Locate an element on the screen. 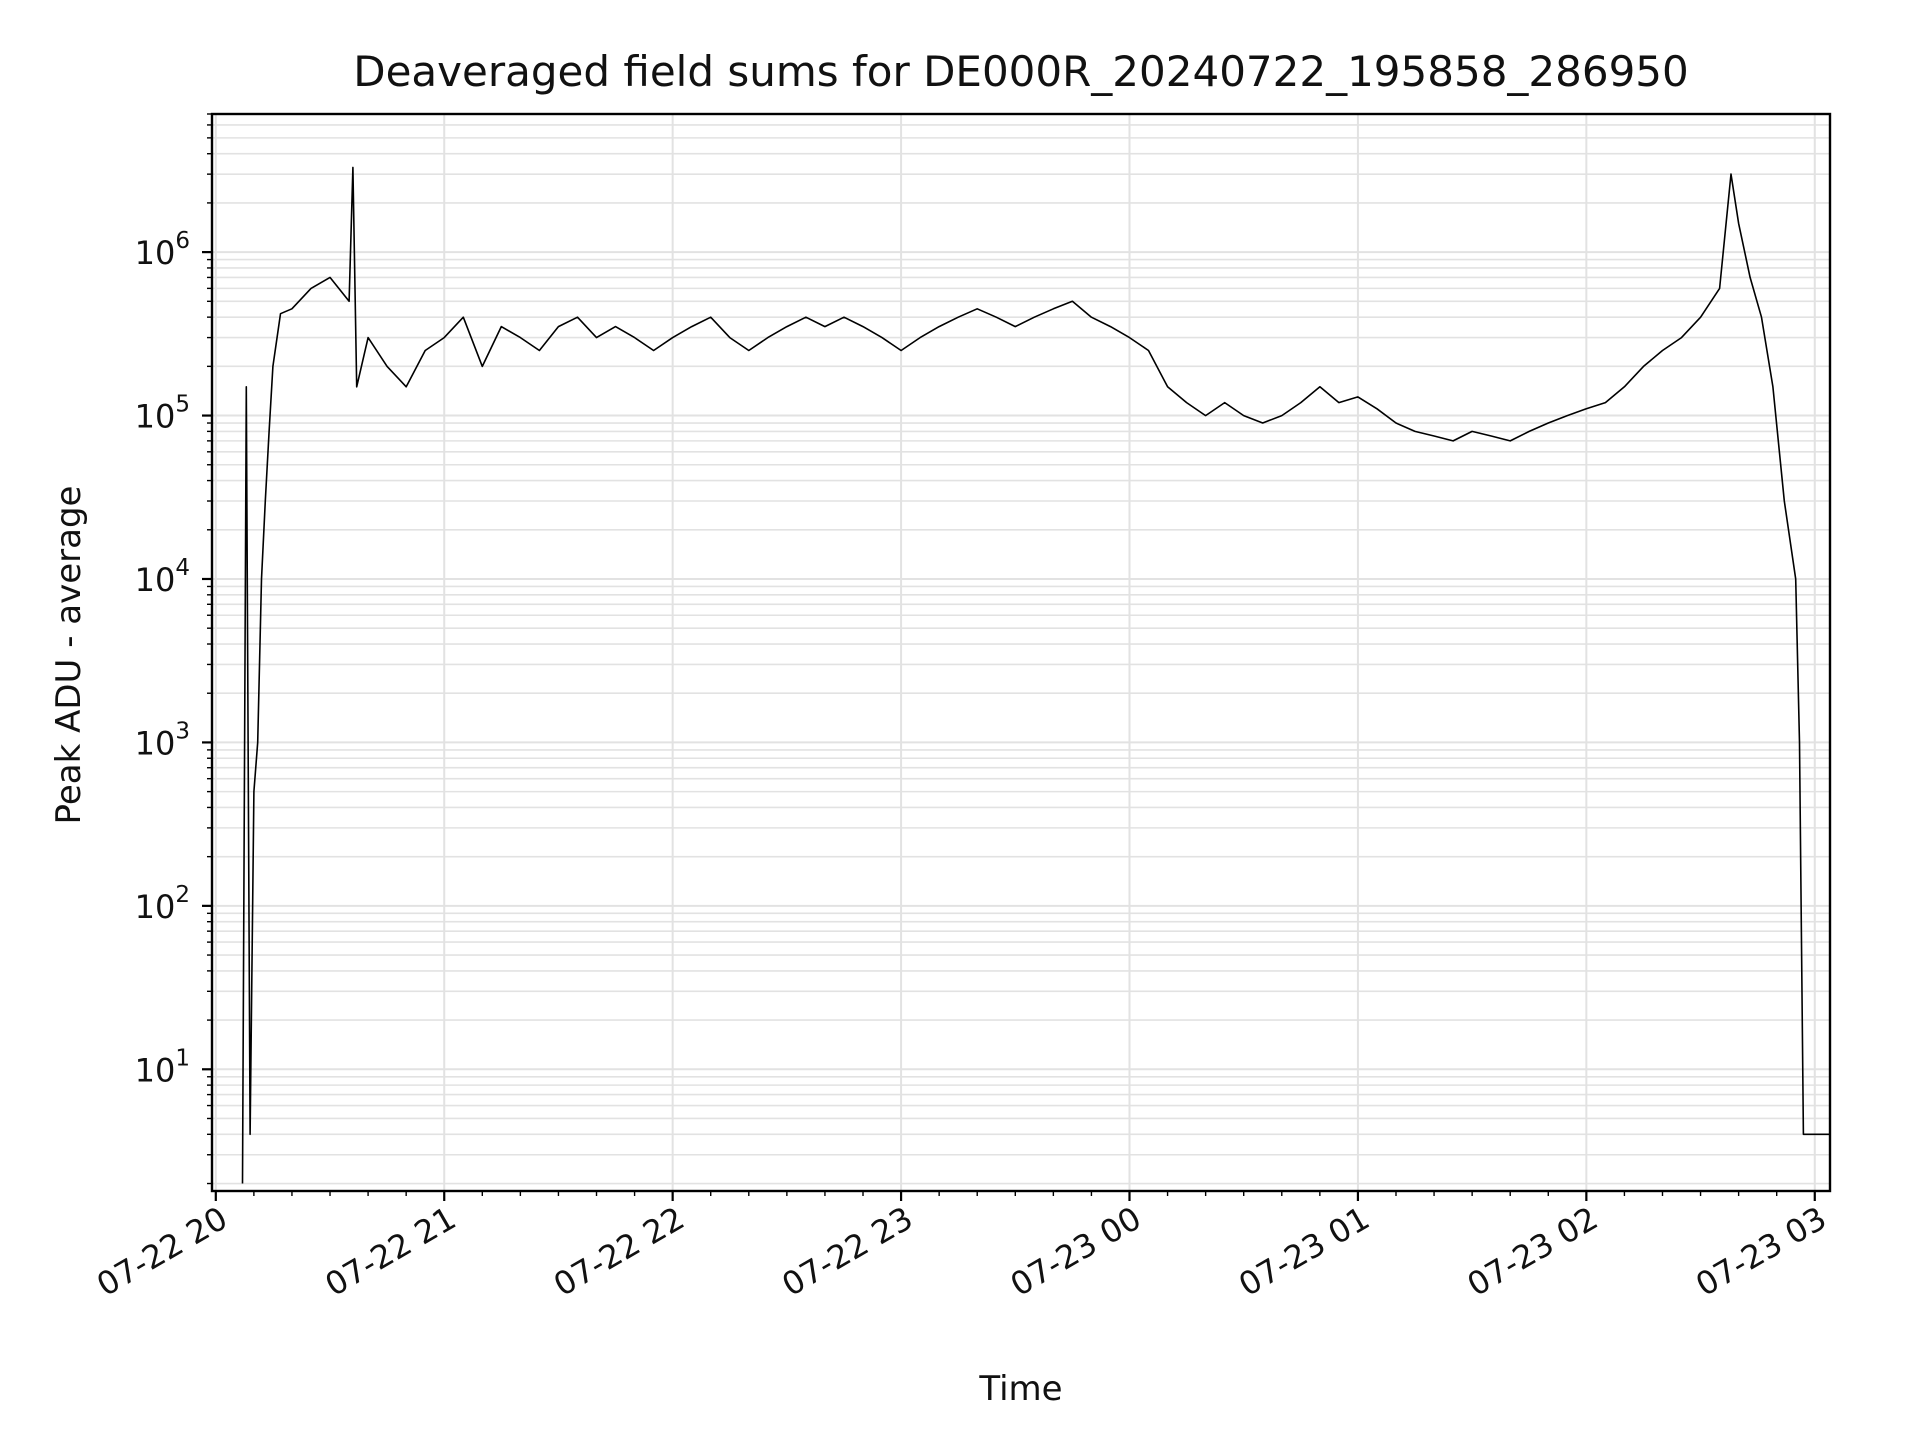 The width and height of the screenshot is (1920, 1440). y-tick-label: 10³ is located at coordinates (162, 740).